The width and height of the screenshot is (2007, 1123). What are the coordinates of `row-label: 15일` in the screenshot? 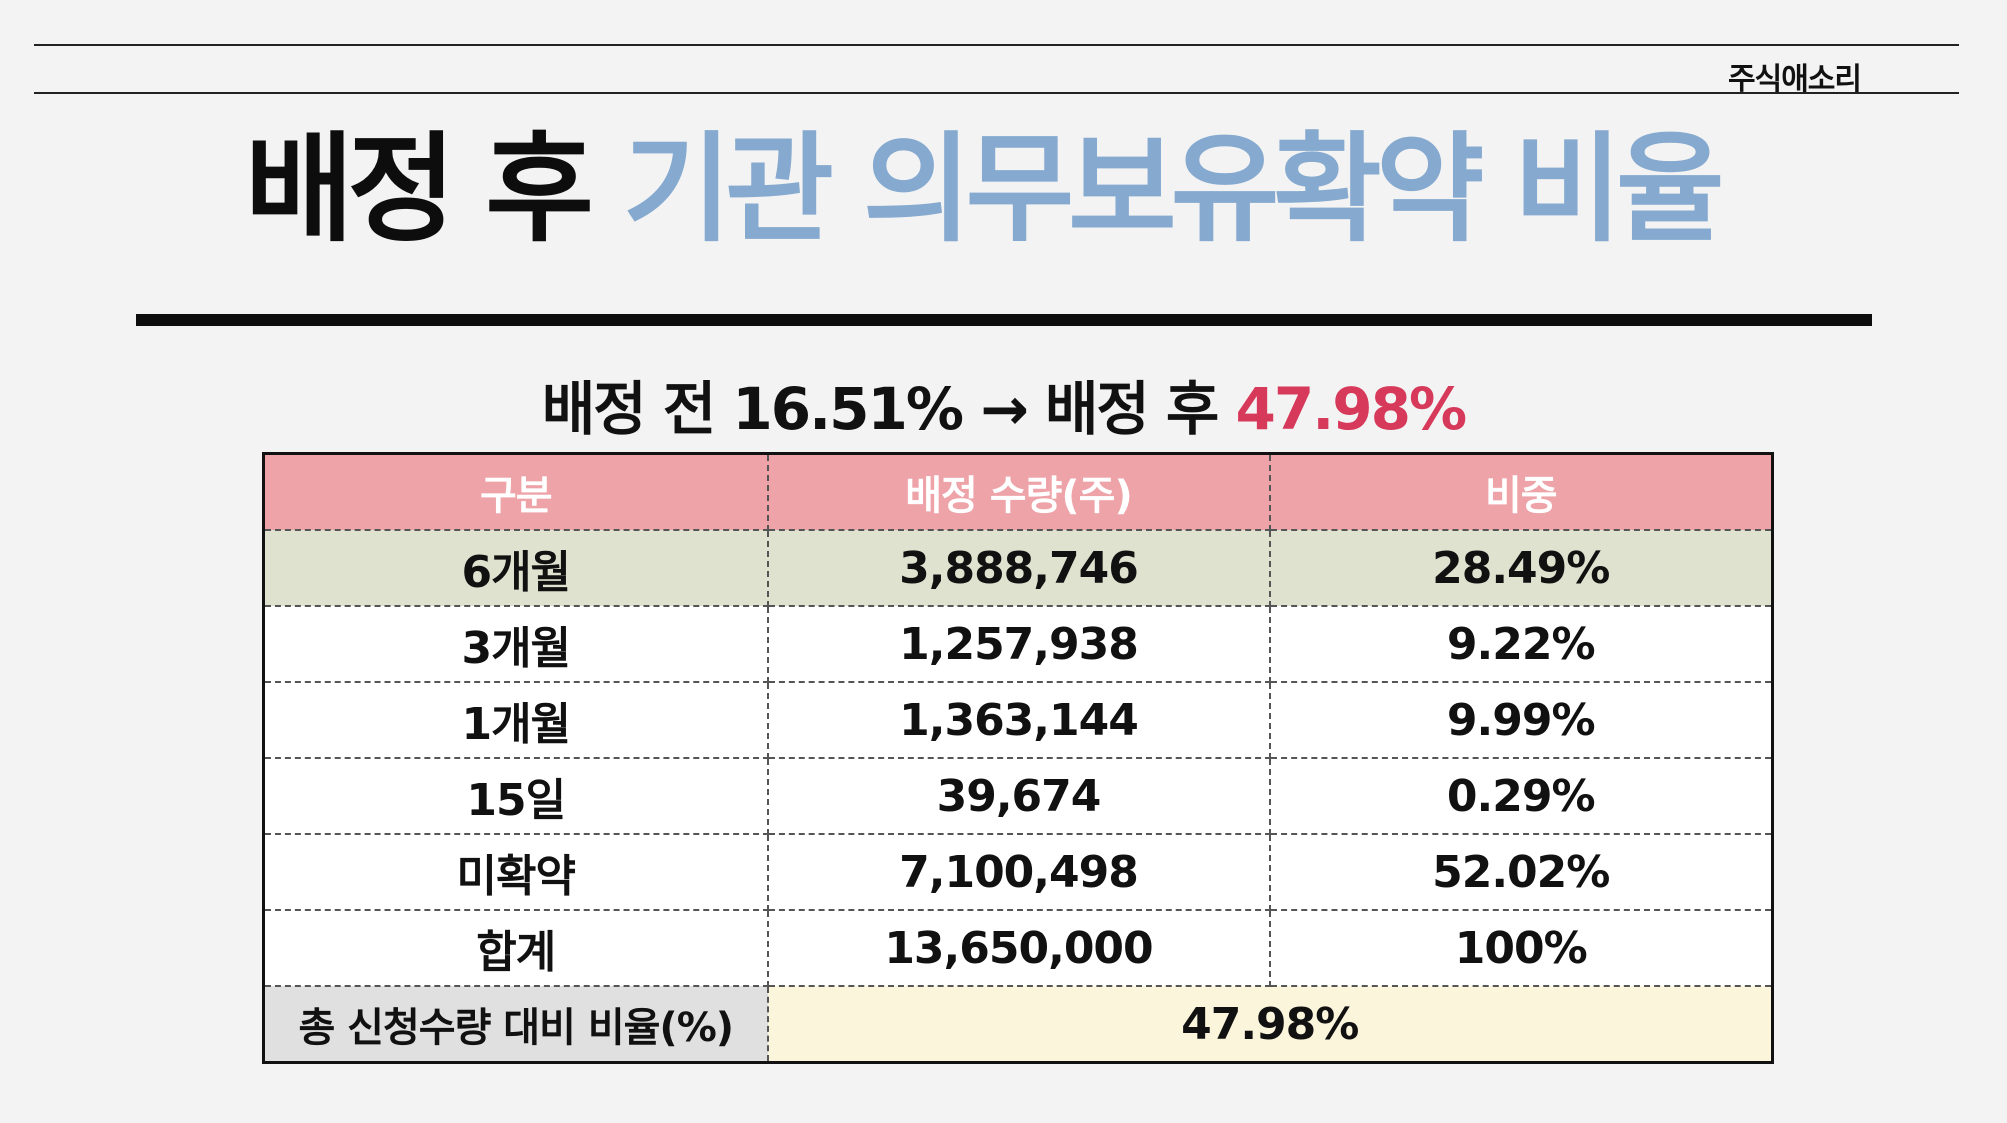 It's located at (515, 796).